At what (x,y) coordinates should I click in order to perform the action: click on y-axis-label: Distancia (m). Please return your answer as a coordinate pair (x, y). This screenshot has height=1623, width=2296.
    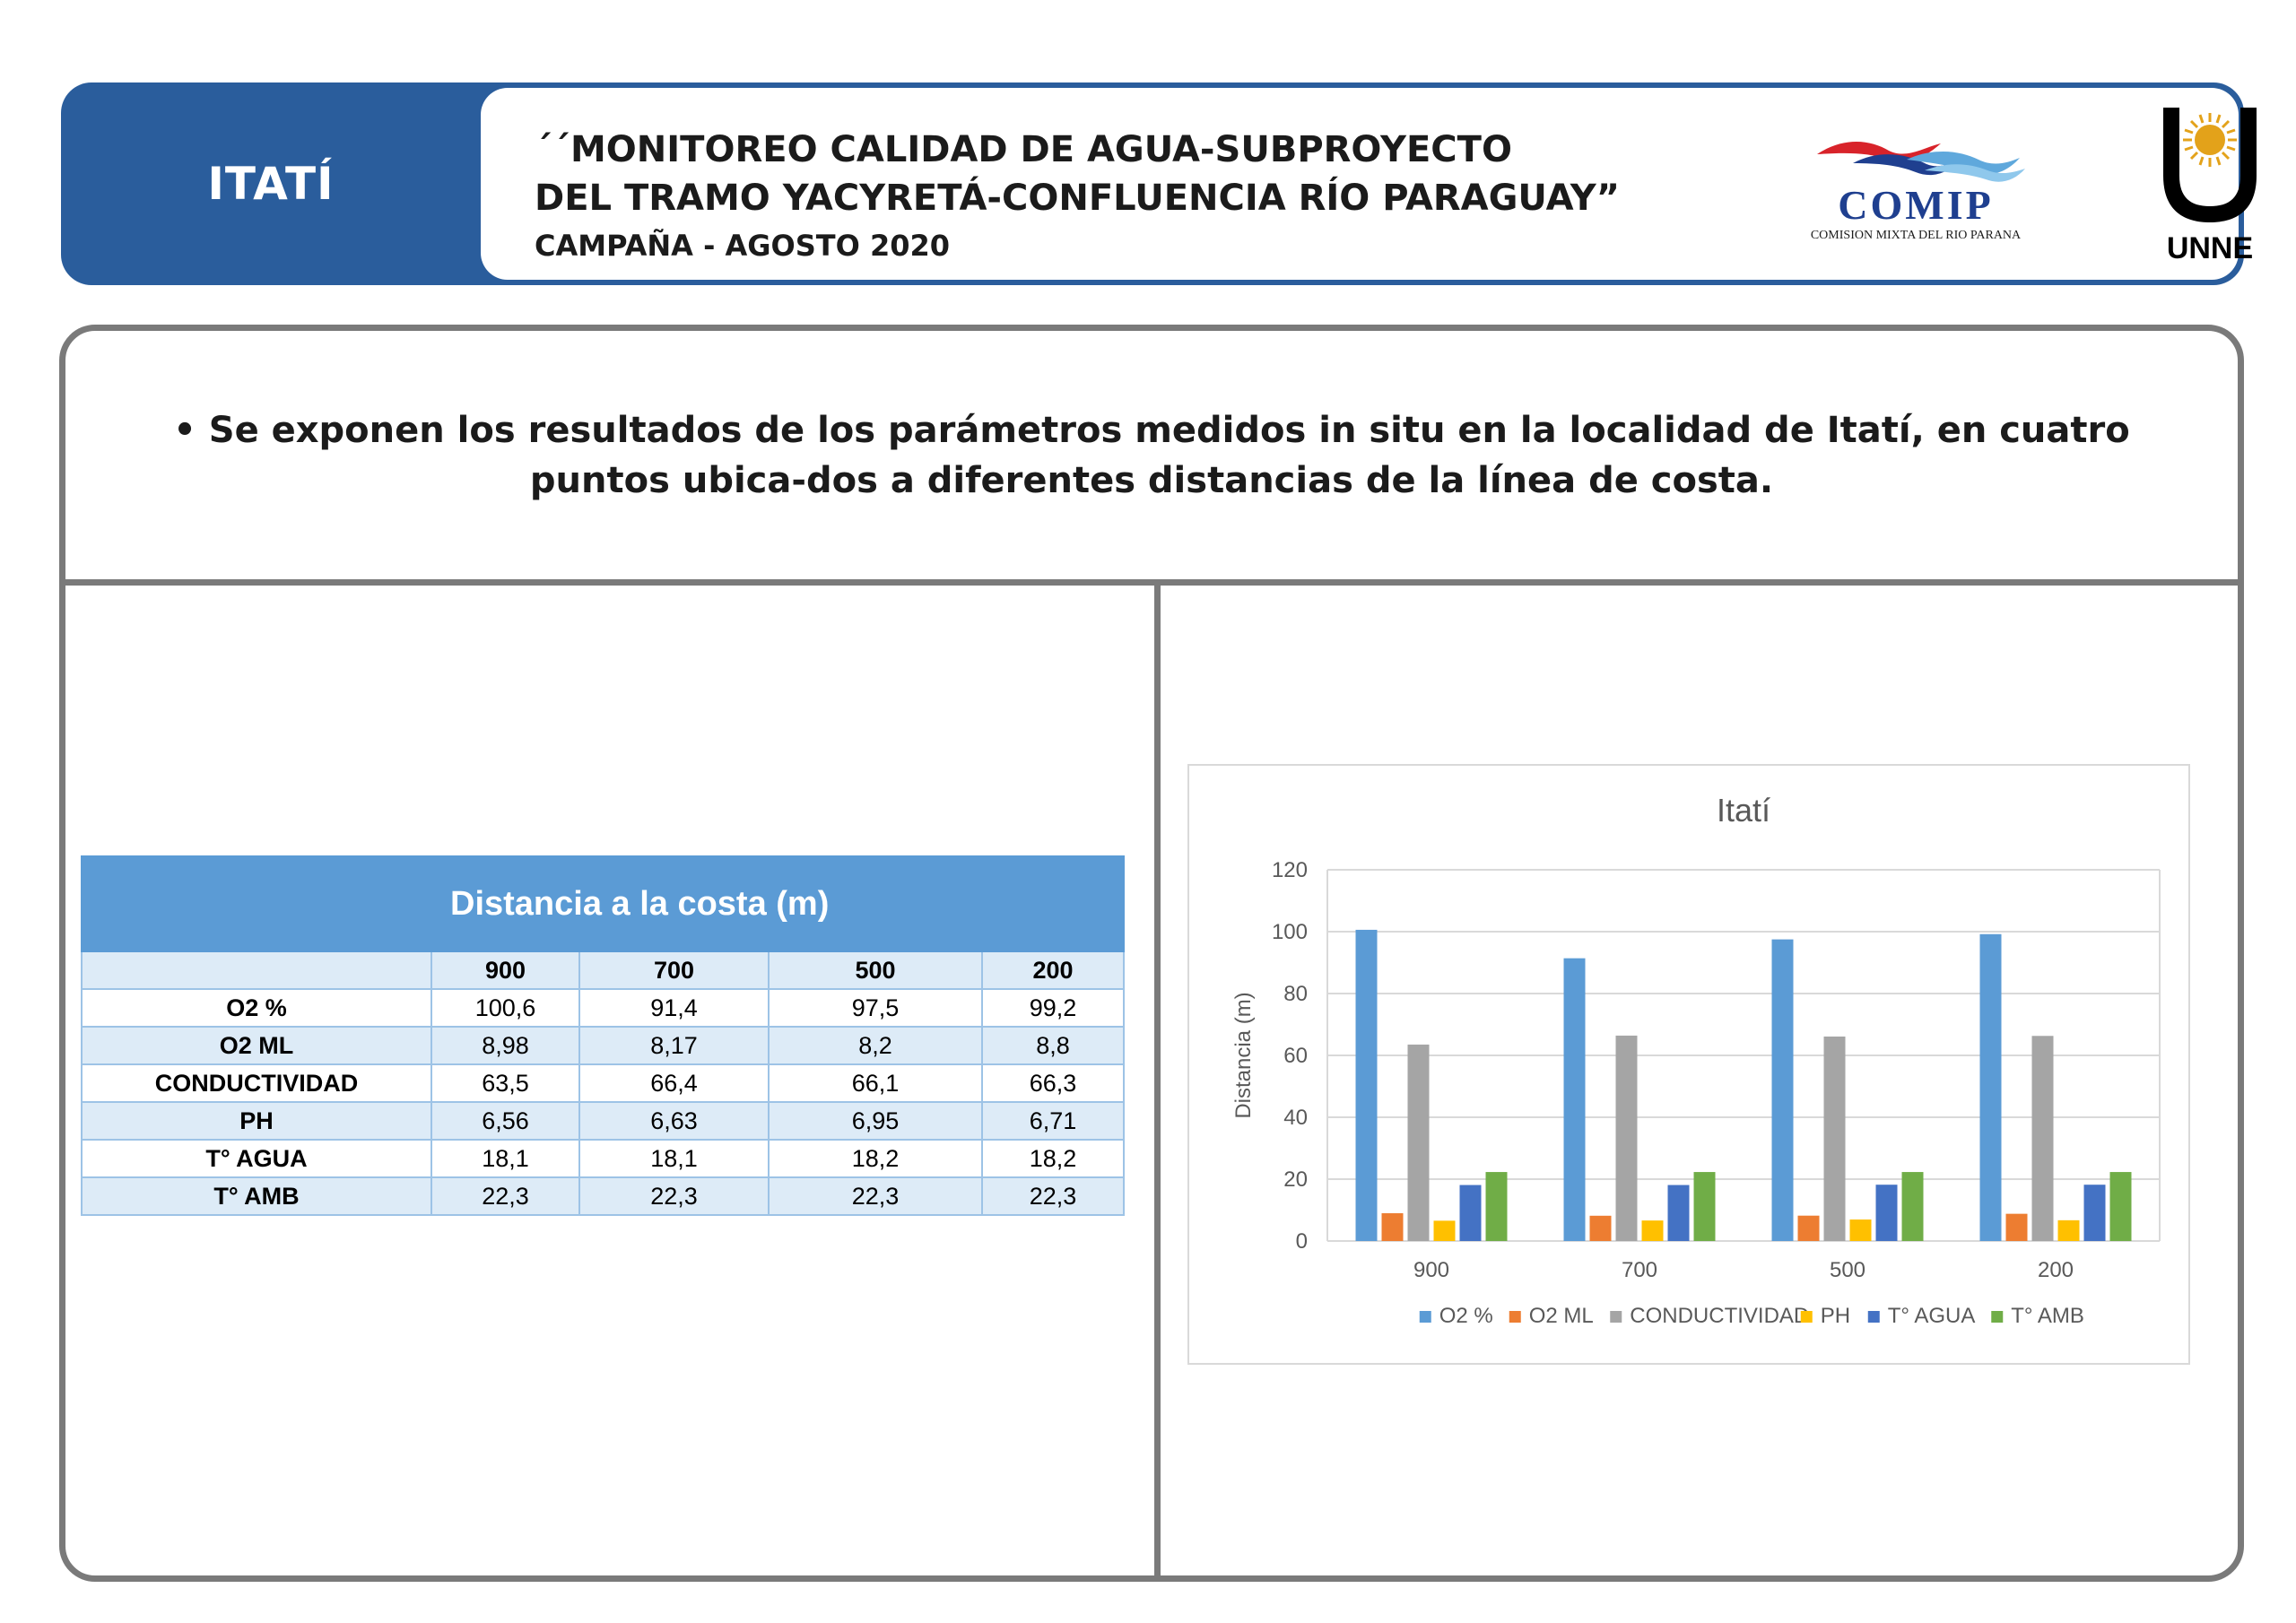
    Looking at the image, I should click on (1243, 1055).